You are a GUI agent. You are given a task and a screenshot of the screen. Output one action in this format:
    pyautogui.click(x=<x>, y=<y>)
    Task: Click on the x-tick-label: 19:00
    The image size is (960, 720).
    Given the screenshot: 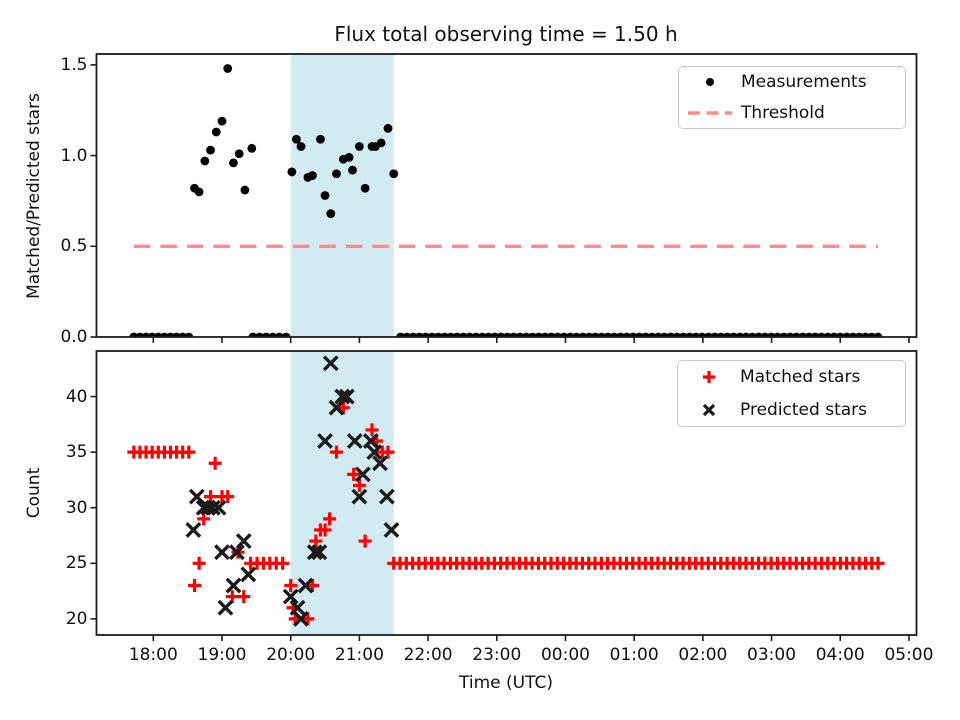 What is the action you would take?
    pyautogui.click(x=222, y=655)
    